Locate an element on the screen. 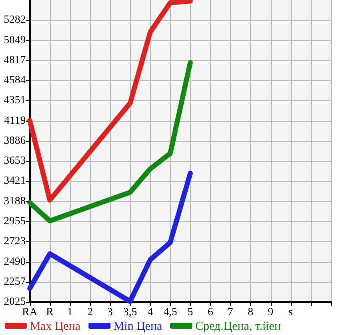 This screenshot has width=345, height=335. x-tick-label: 4 is located at coordinates (151, 312).